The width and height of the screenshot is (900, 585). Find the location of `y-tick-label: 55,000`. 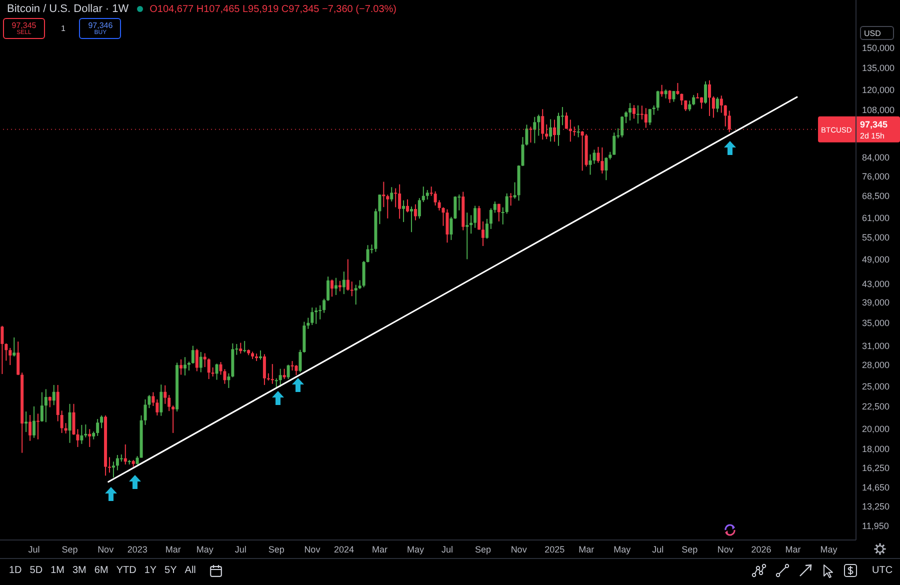

y-tick-label: 55,000 is located at coordinates (876, 237).